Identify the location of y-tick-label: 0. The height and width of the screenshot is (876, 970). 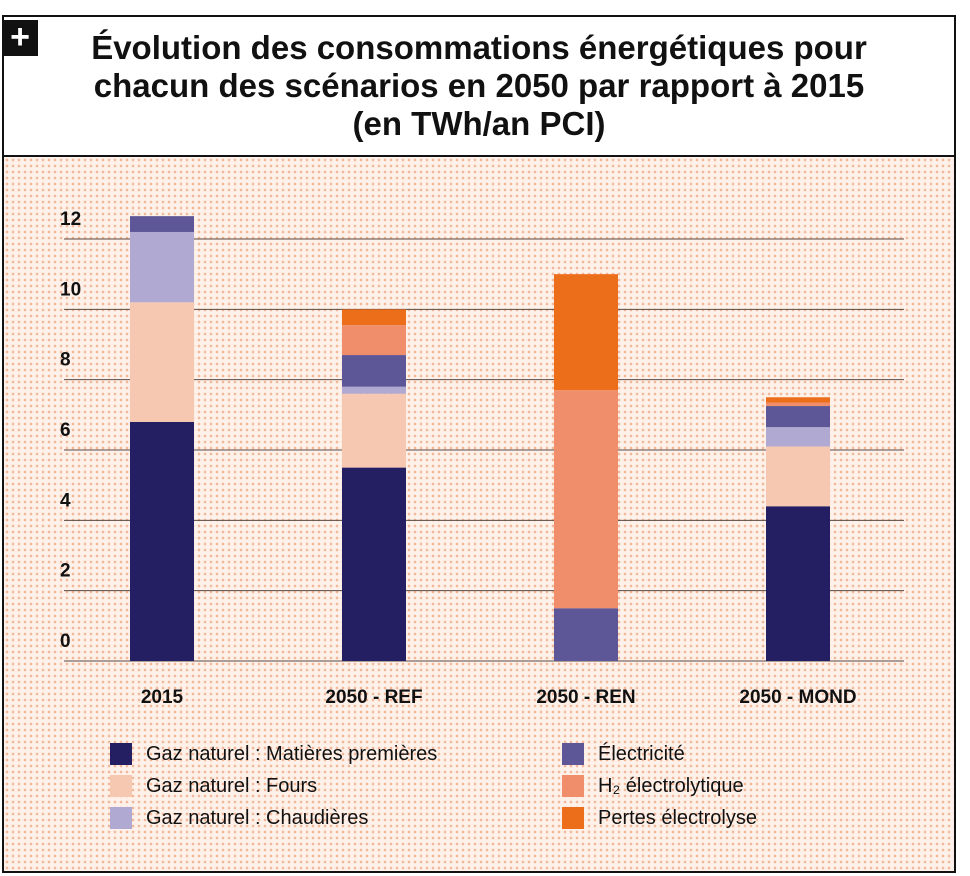
(65, 641).